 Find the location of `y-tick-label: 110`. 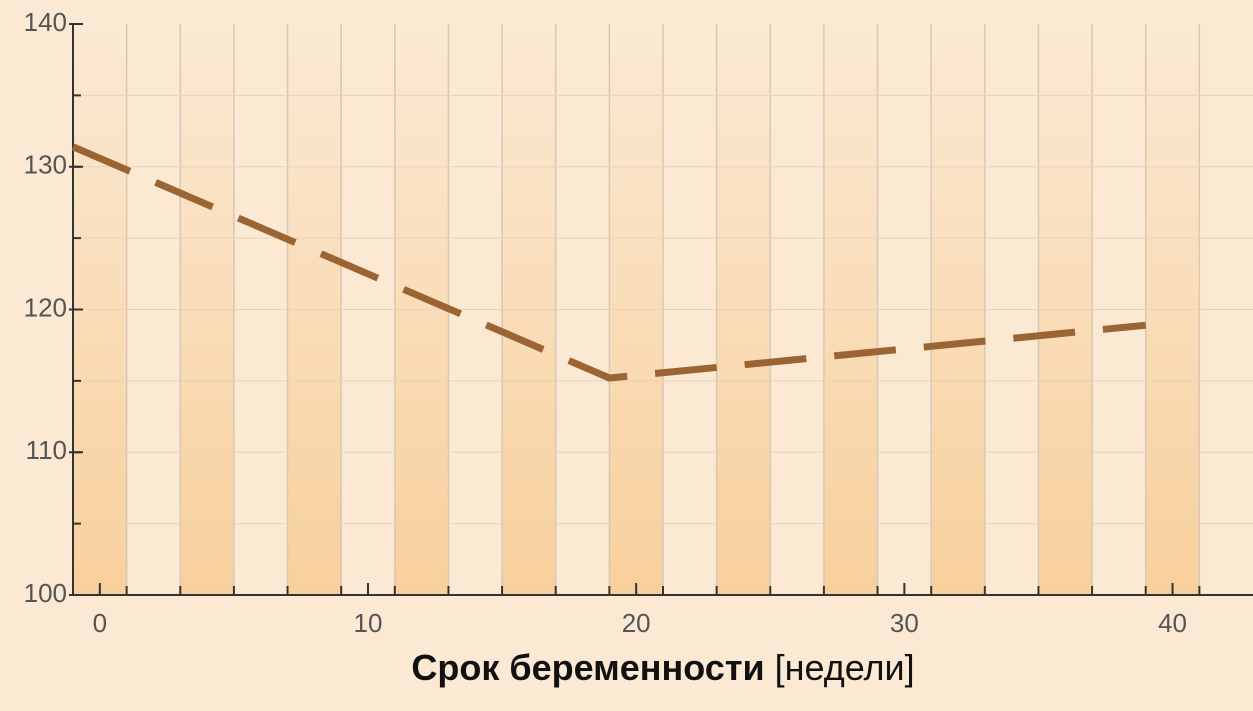

y-tick-label: 110 is located at coordinates (46, 450).